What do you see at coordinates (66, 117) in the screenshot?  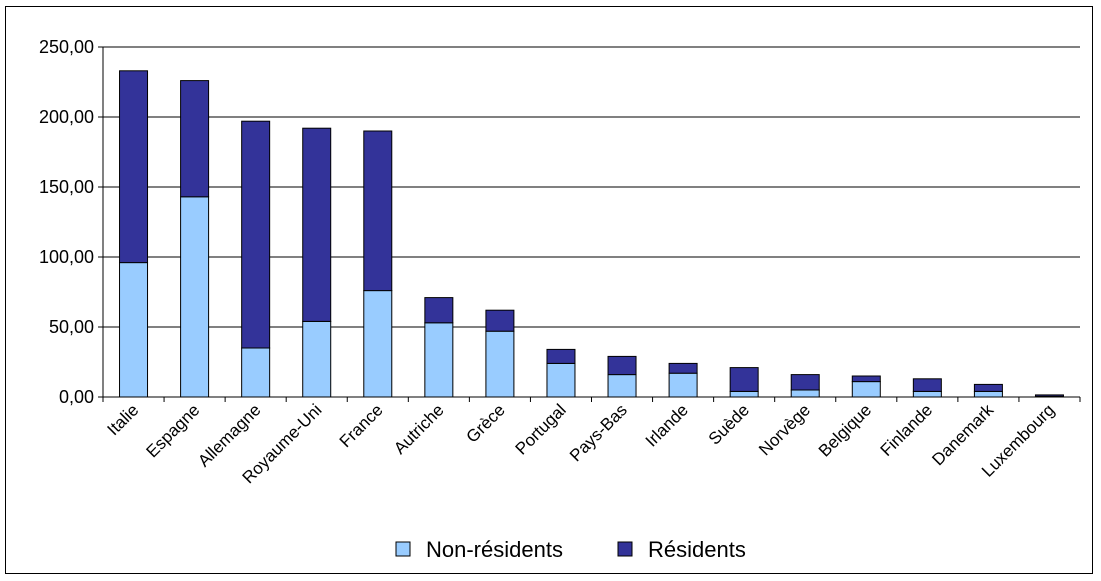 I see `y-tick-label: 200,00` at bounding box center [66, 117].